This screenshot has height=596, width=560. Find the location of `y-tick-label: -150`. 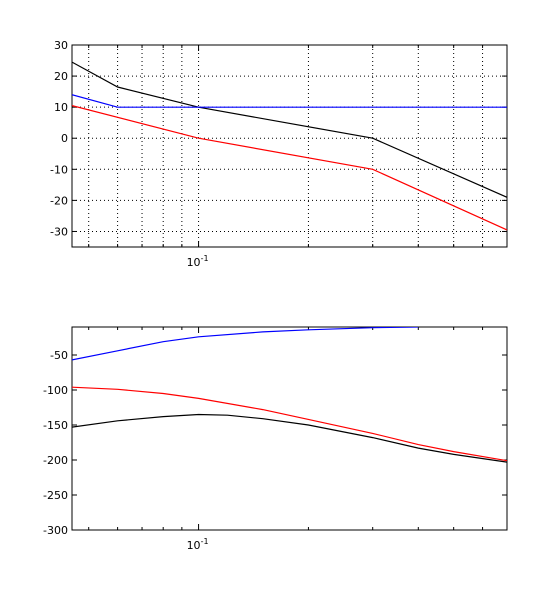

y-tick-label: -150 is located at coordinates (55, 425).